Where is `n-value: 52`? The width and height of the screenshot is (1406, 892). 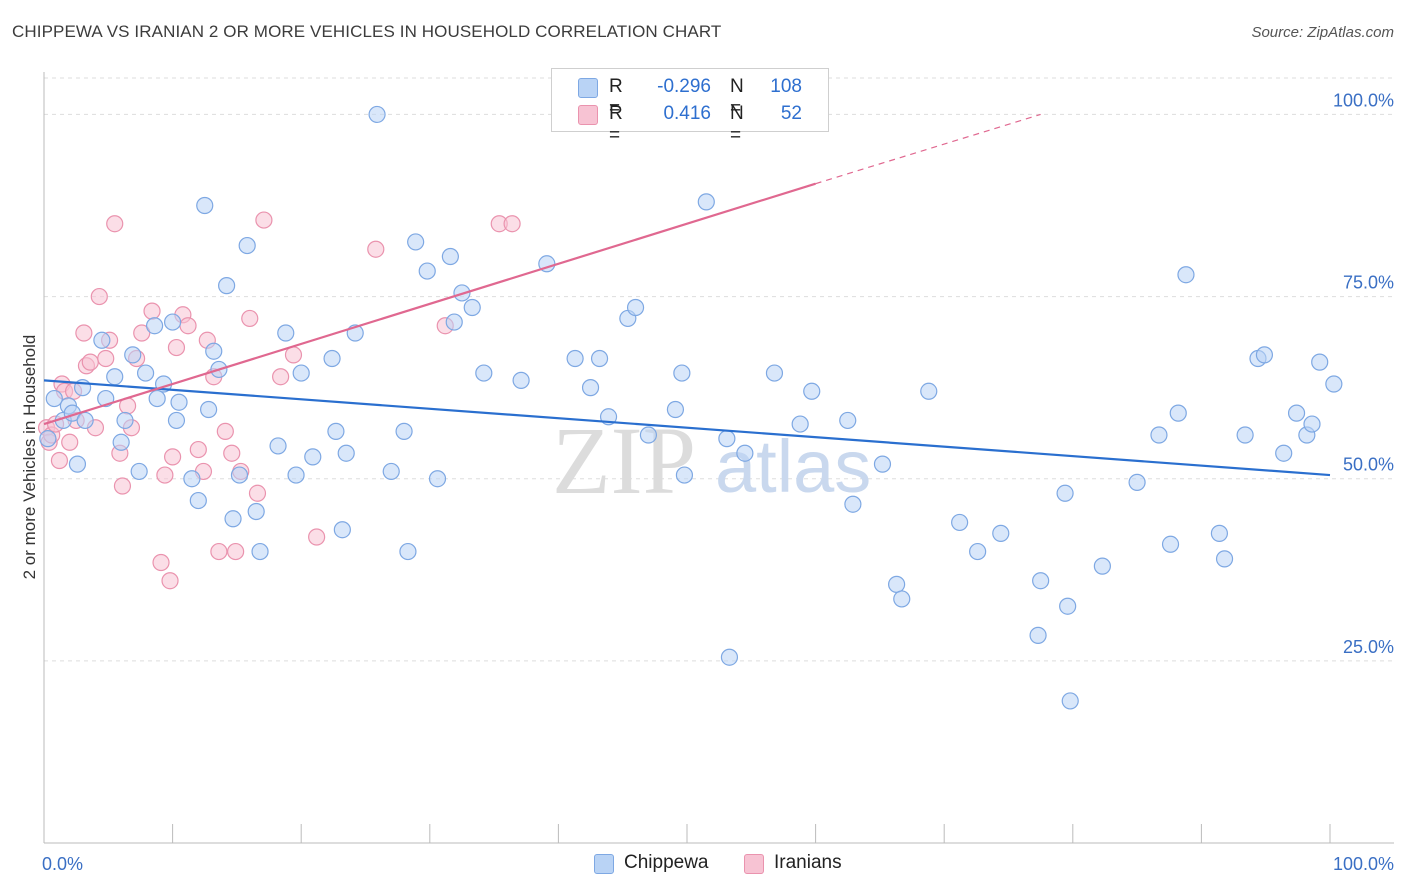 n-value: 52 is located at coordinates (791, 113).